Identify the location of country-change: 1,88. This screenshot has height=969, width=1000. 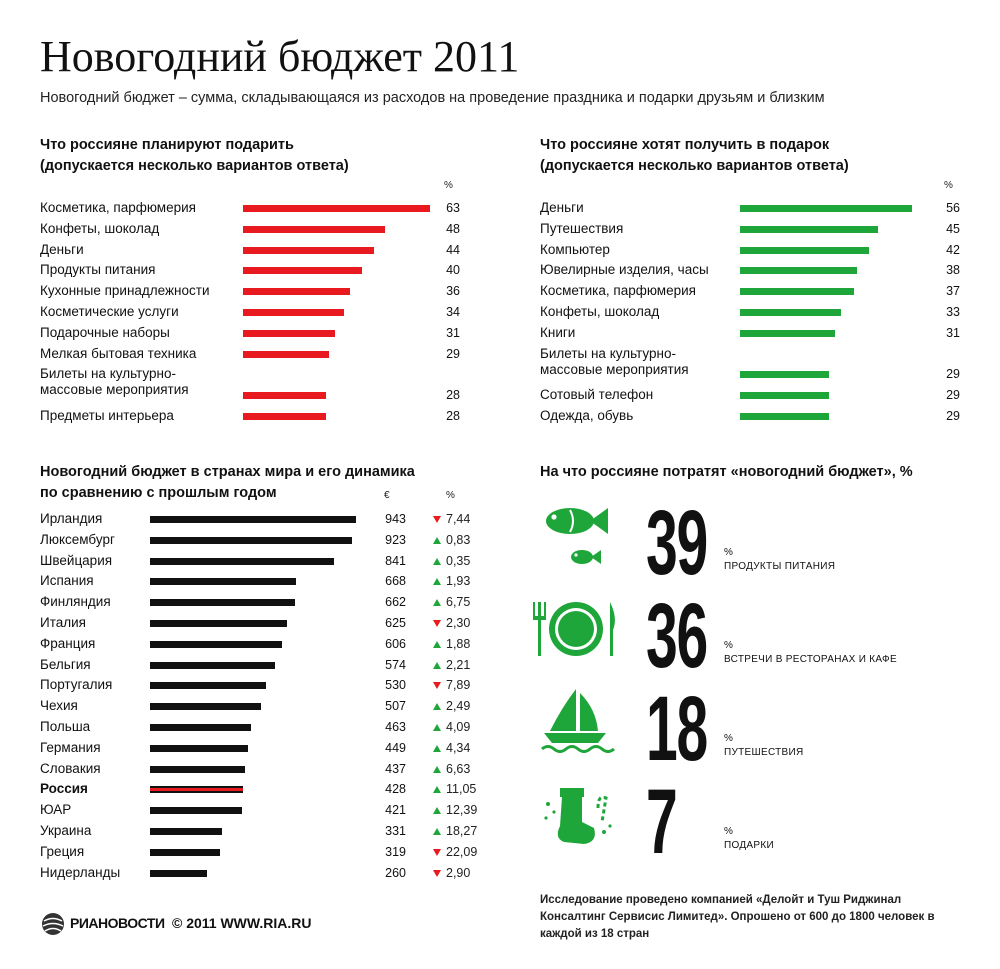
(458, 643).